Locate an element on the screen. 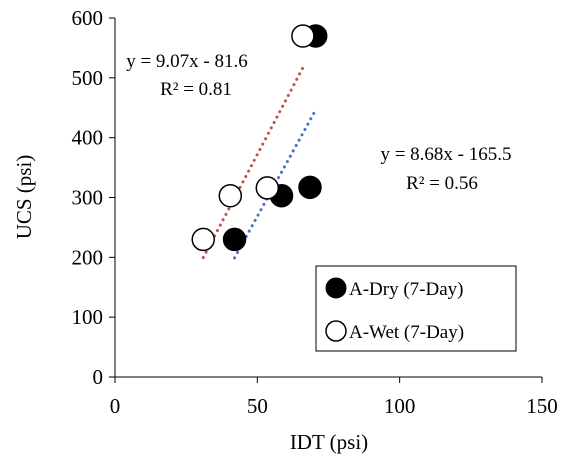  y-tick-label: 500 is located at coordinates (88, 78).